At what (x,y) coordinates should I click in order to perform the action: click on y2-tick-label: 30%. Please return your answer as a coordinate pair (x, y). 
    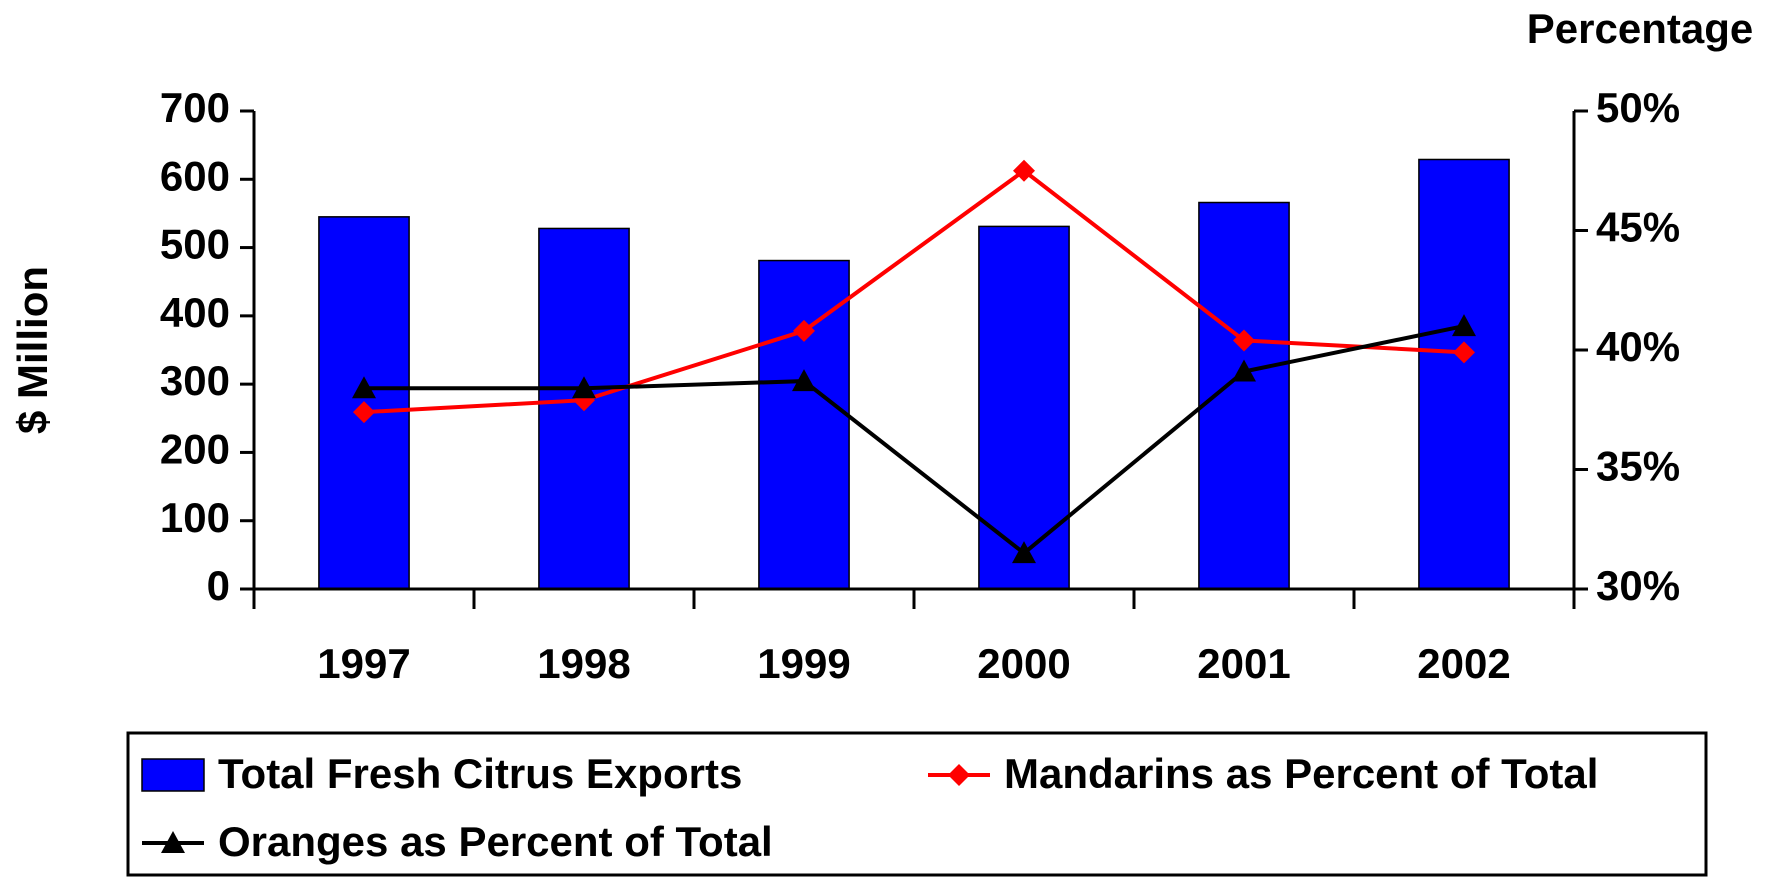
    Looking at the image, I should click on (1638, 585).